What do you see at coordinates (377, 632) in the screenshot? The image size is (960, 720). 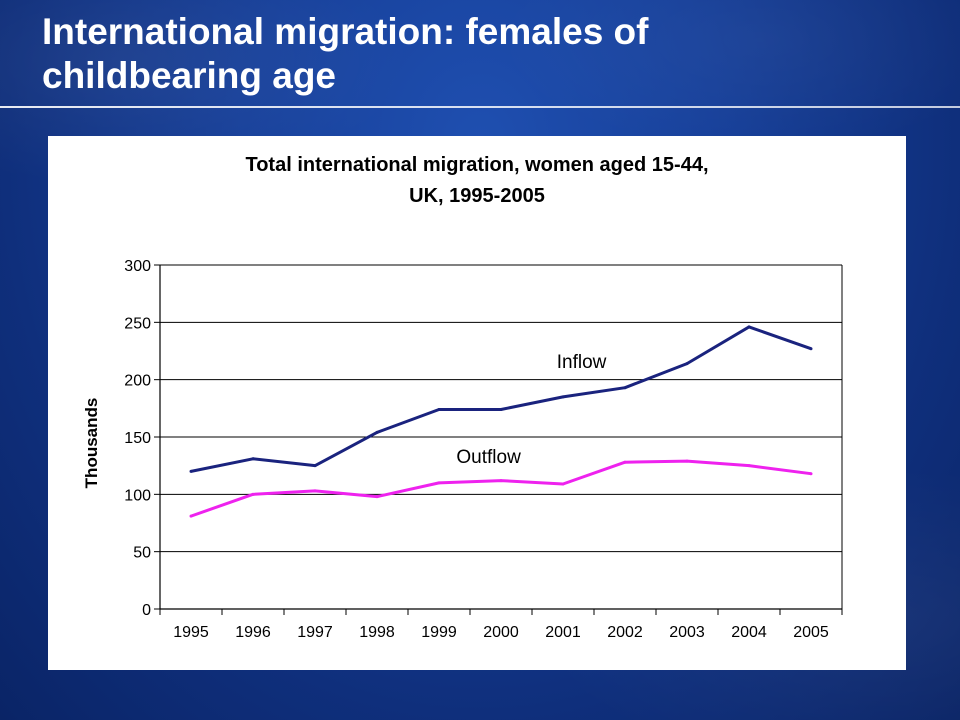 I see `x-tick-label-1998: 1998` at bounding box center [377, 632].